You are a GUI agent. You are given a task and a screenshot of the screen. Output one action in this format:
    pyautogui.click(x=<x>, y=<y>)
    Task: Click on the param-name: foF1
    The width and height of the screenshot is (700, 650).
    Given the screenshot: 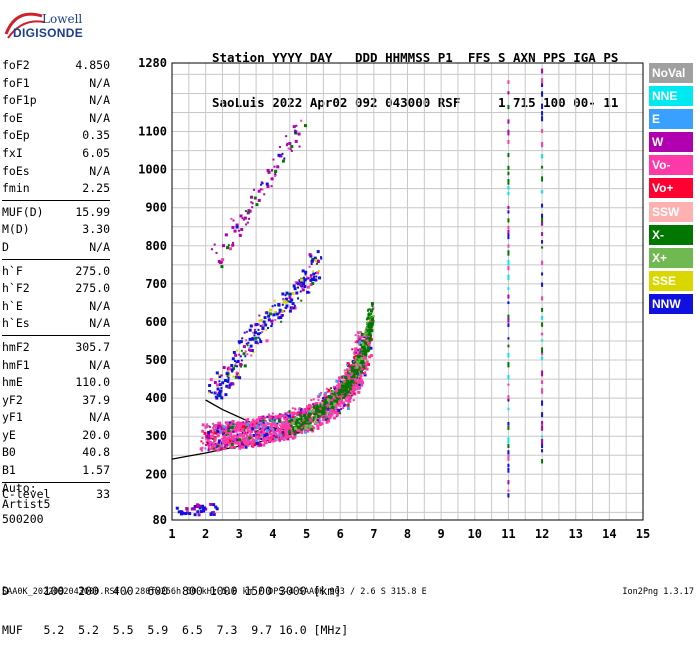 What is the action you would take?
    pyautogui.click(x=16, y=82)
    